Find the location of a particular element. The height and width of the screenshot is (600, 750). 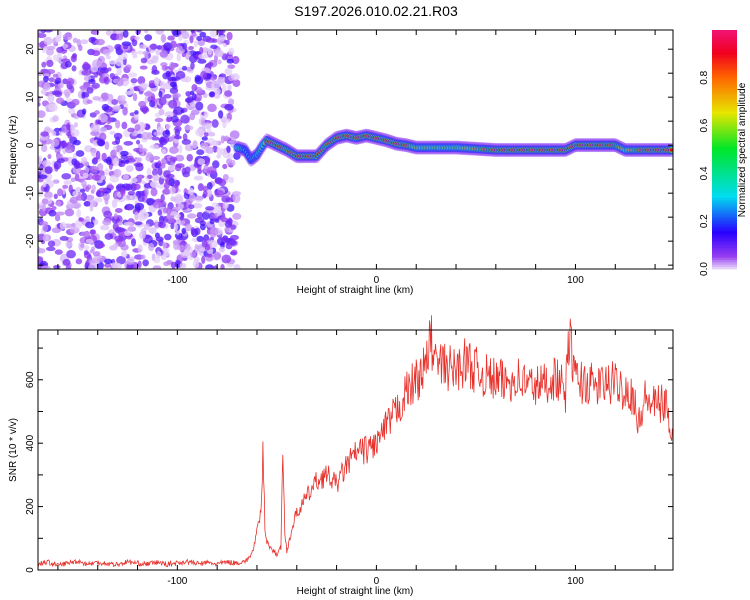

colorbar-tick-label: 0.6 is located at coordinates (704, 125).